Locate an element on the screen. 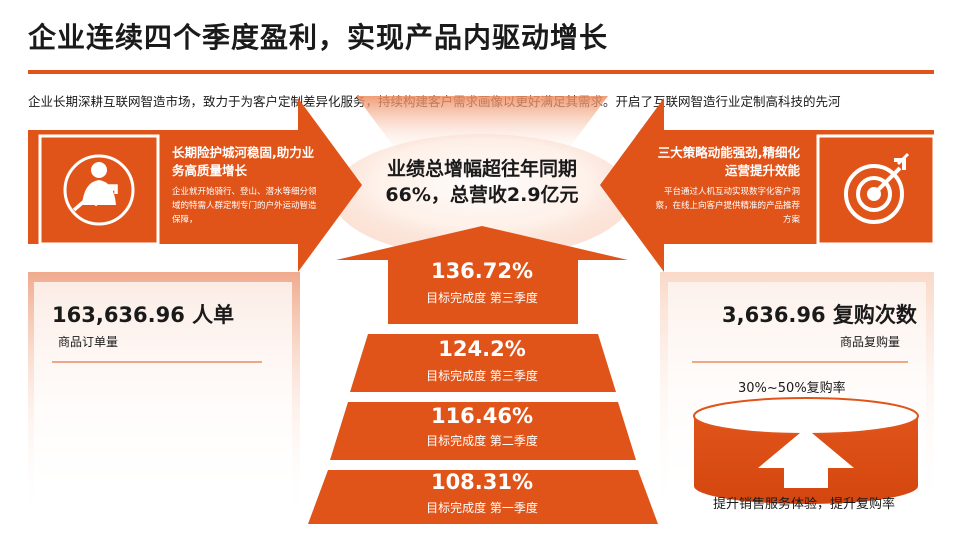  step-2-label: 目标完成度 第三季度 is located at coordinates (482, 376).